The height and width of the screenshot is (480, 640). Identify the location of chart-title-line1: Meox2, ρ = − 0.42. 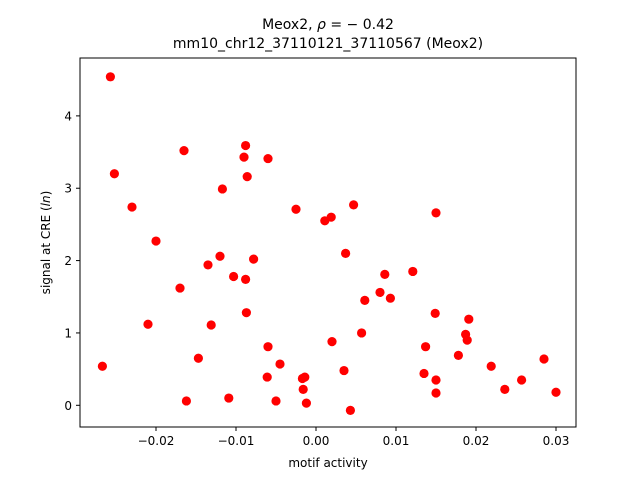
(328, 25).